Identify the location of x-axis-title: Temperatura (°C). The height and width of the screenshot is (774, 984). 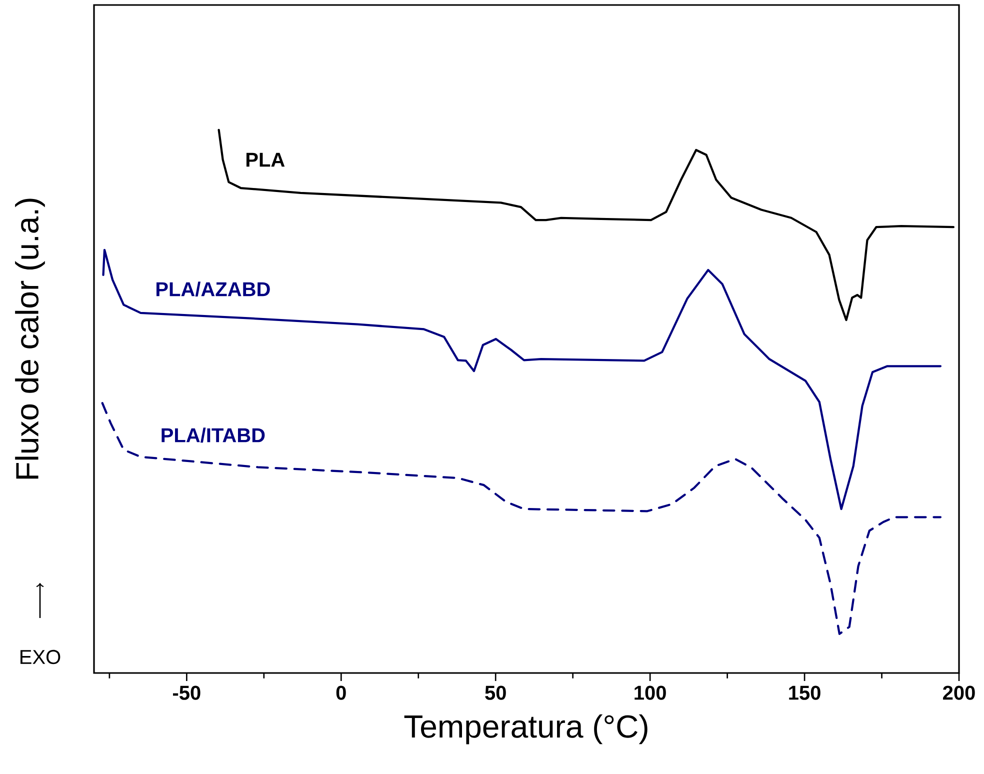
(526, 729).